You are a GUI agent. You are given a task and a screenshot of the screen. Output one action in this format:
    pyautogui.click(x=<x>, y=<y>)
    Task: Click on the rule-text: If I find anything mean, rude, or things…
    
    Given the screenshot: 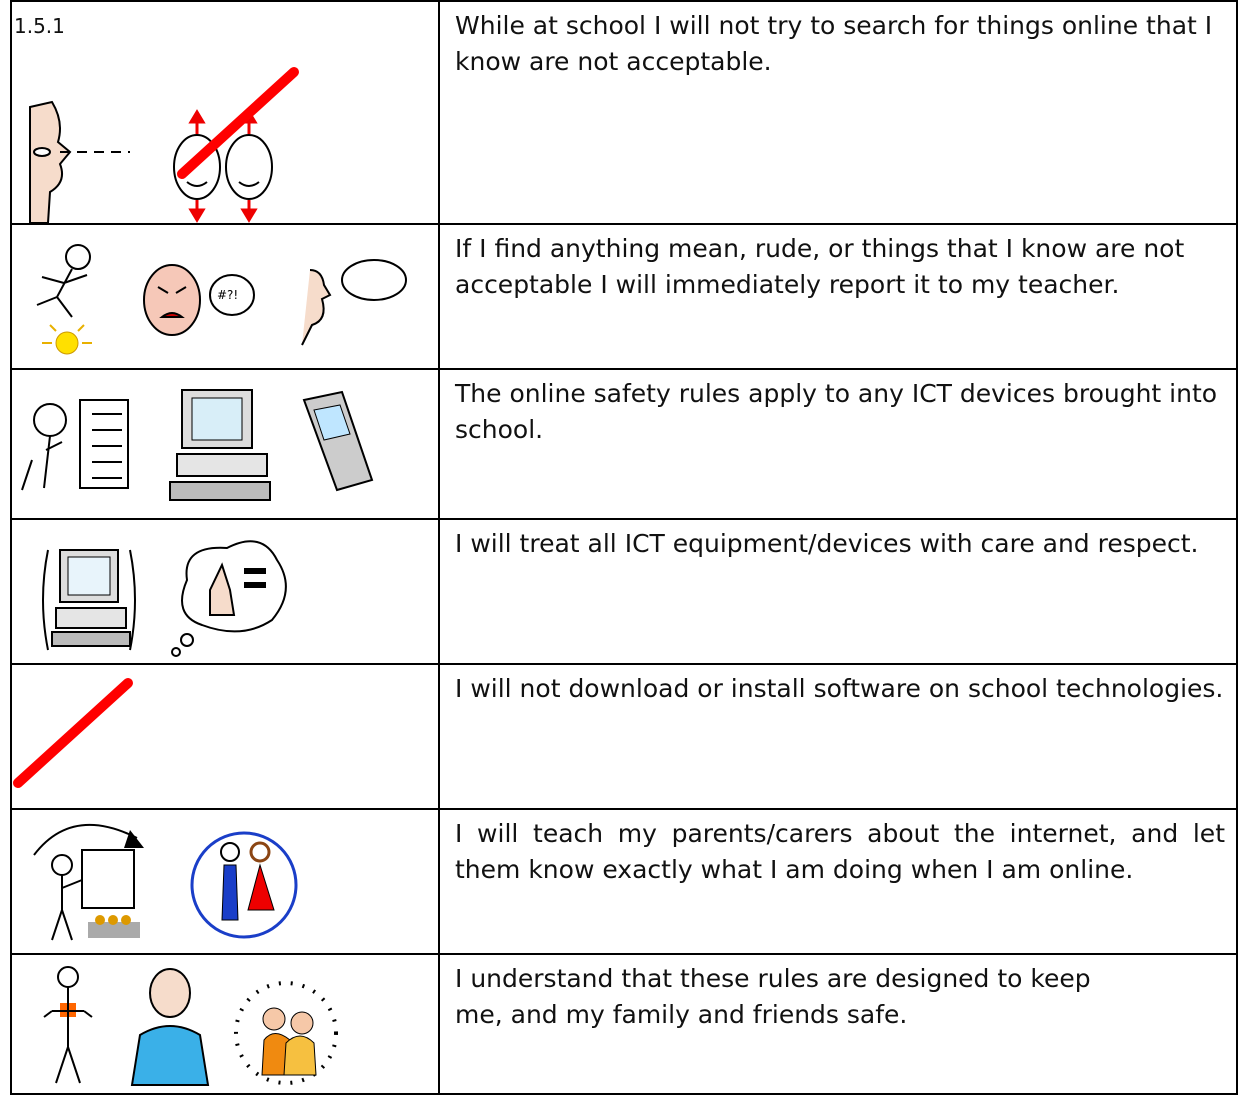 What is the action you would take?
    pyautogui.click(x=820, y=266)
    